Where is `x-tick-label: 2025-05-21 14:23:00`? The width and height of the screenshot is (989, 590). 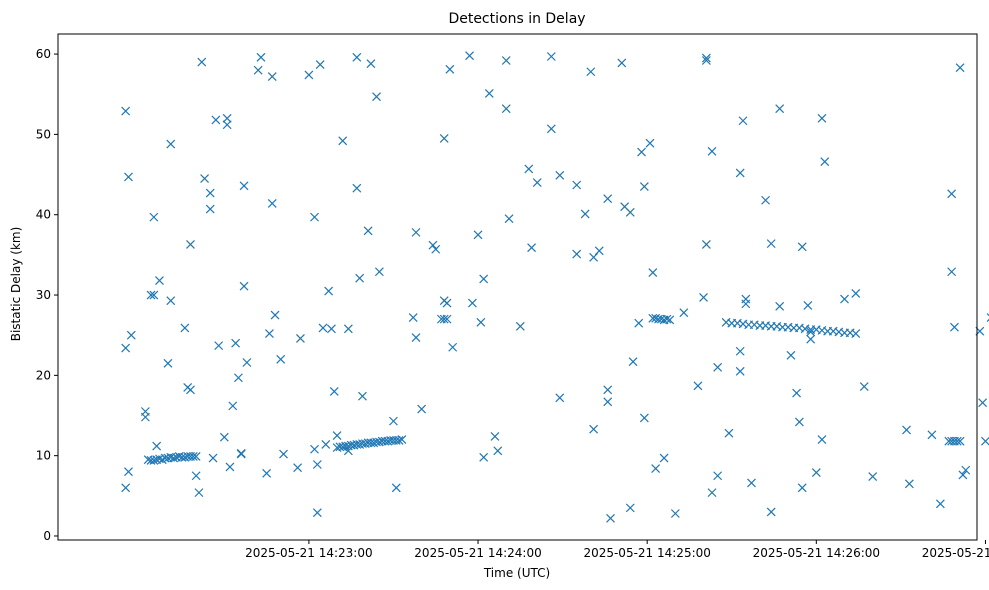 x-tick-label: 2025-05-21 14:23:00 is located at coordinates (308, 553).